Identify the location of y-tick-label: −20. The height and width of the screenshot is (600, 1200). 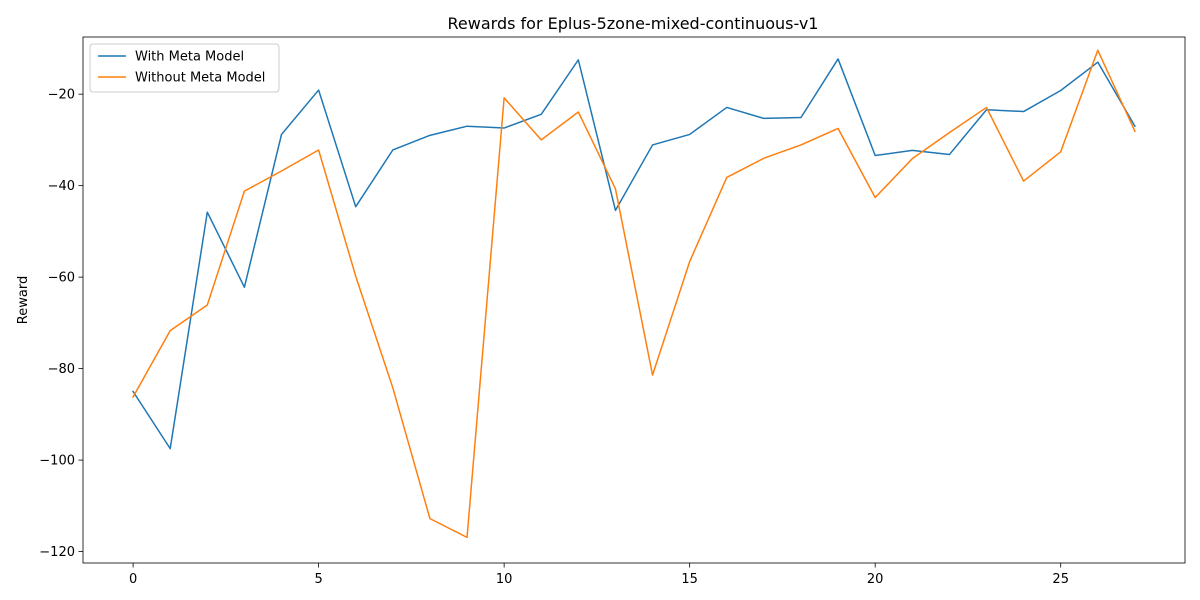
(61, 95).